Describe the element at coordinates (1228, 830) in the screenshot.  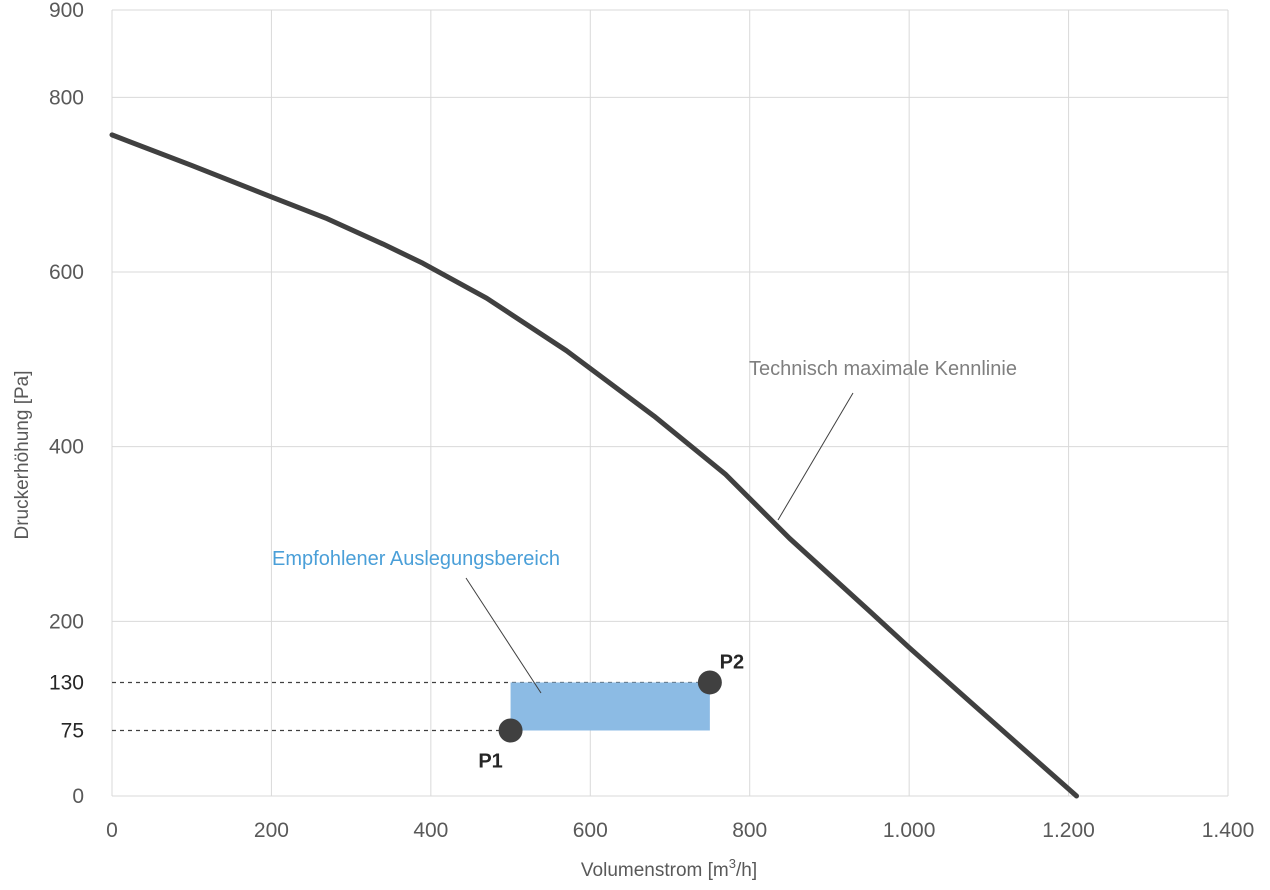
I see `x-tick-label-7: 1.400` at that location.